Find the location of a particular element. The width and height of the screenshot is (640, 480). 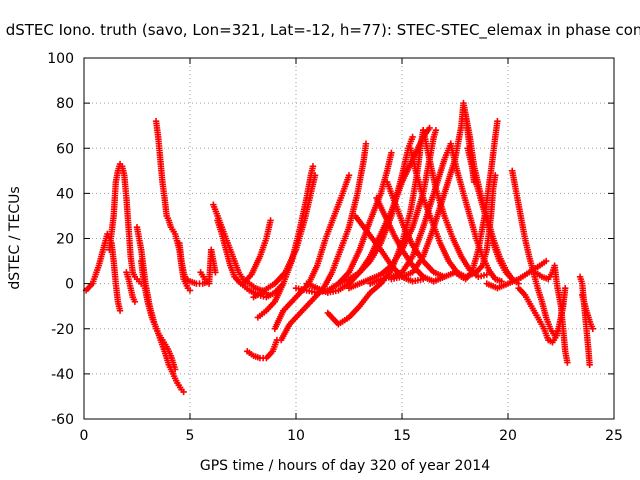

y-tick-label: 20 is located at coordinates (65, 240).